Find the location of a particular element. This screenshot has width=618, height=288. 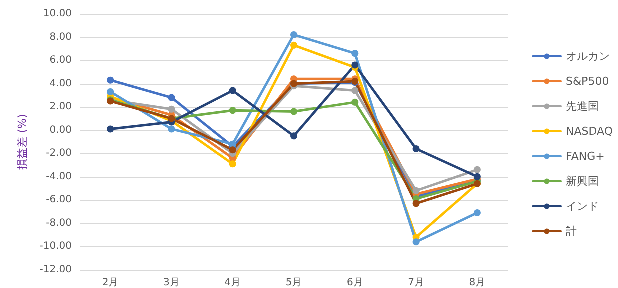

y-tick-label: -6.00 is located at coordinates (59, 200).